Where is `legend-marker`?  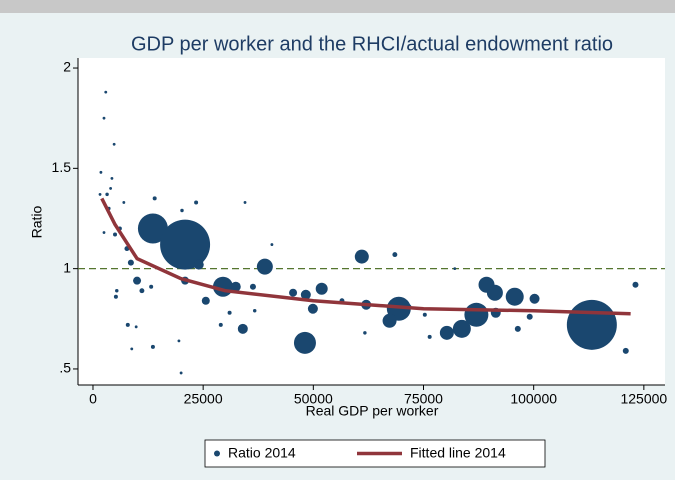 legend-marker is located at coordinates (217, 453).